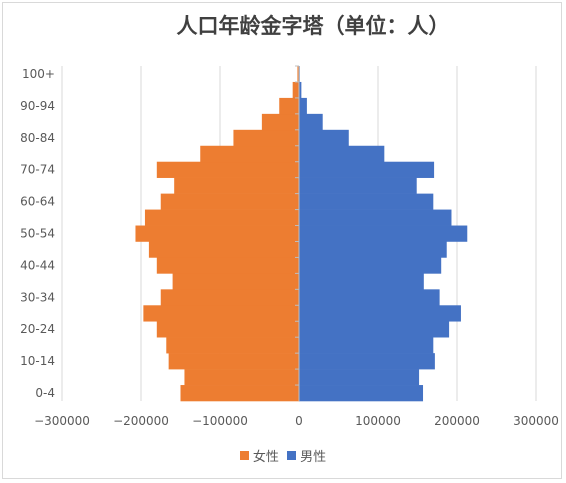 This screenshot has width=566, height=483. Describe the element at coordinates (37, 202) in the screenshot. I see `y-tick-label: 60-64` at that location.